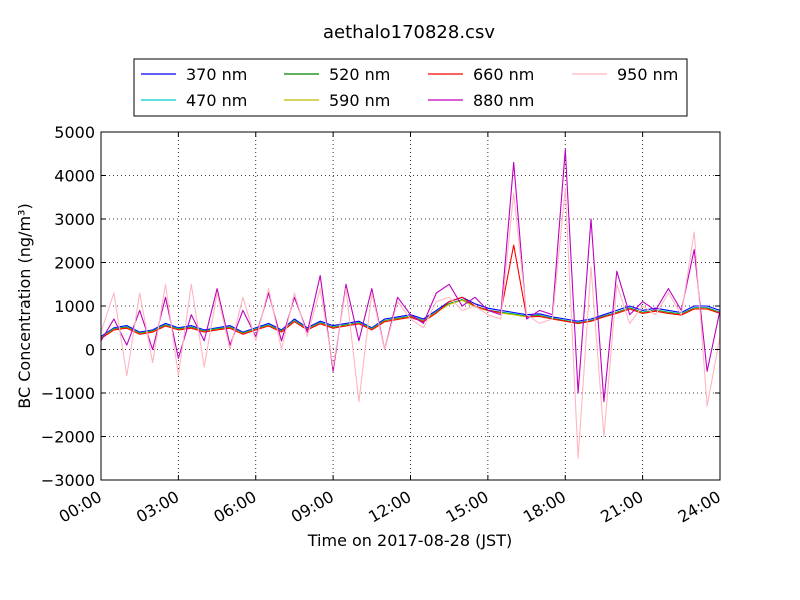 The width and height of the screenshot is (800, 600). What do you see at coordinates (74, 306) in the screenshot?
I see `y-tick-label: 1000` at bounding box center [74, 306].